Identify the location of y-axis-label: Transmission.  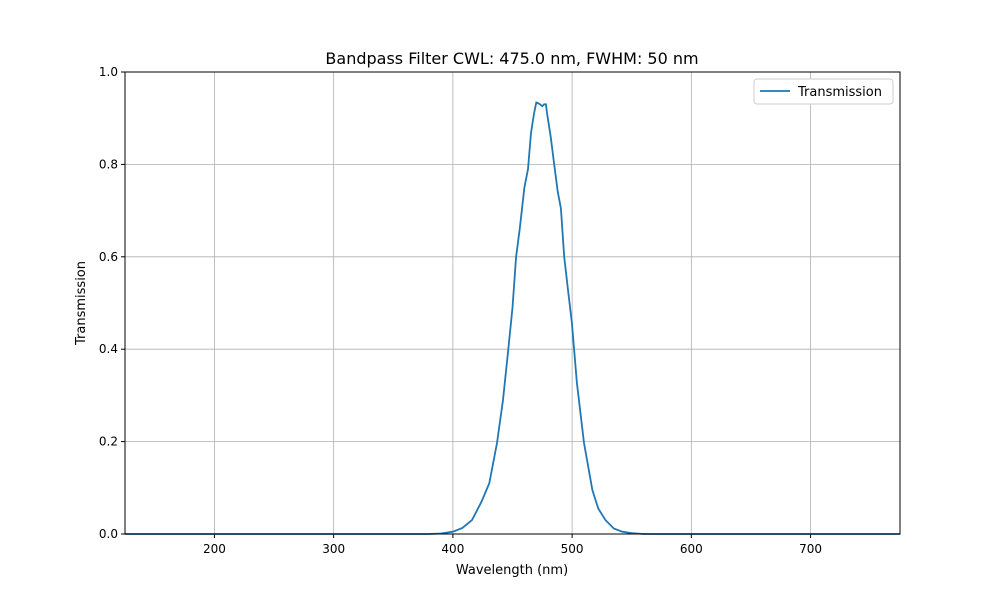
(81, 303).